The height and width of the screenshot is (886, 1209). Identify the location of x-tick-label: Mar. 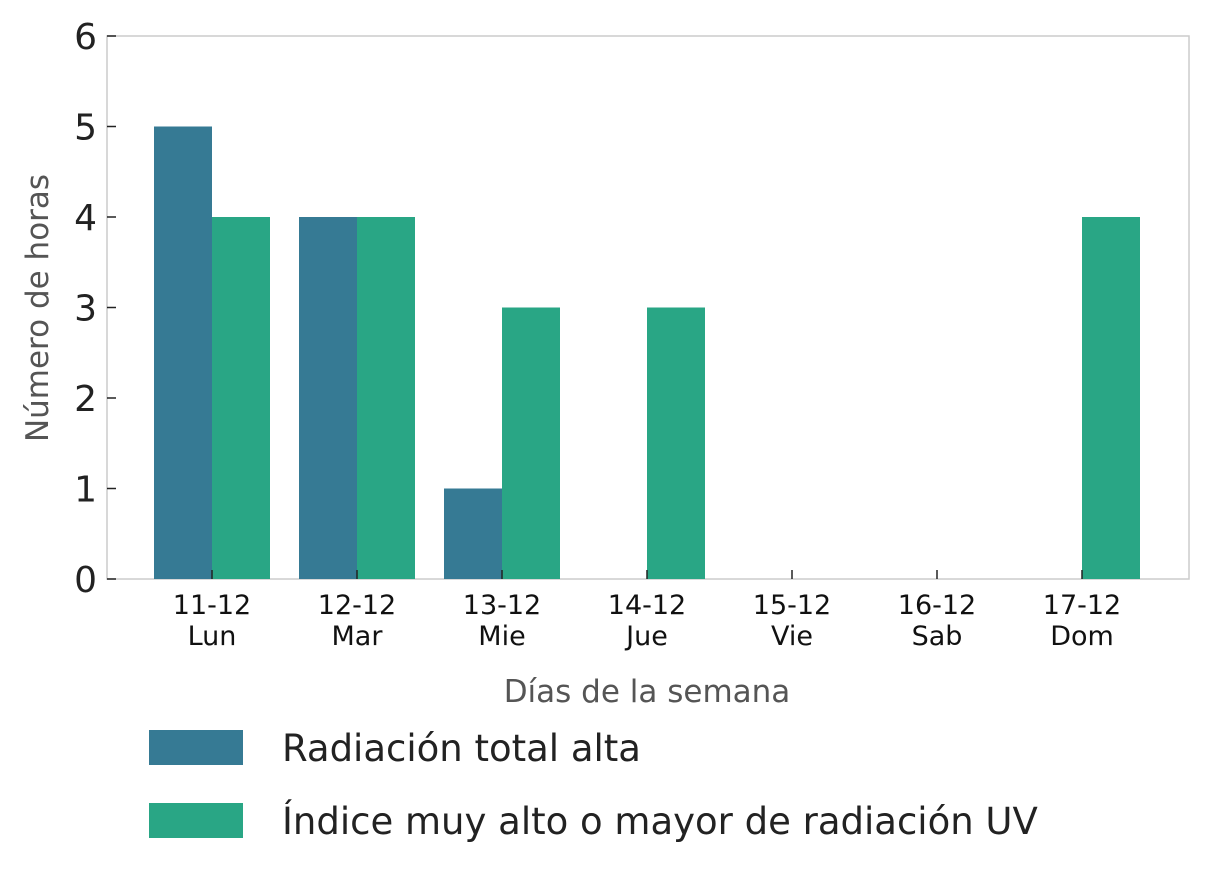
(358, 636).